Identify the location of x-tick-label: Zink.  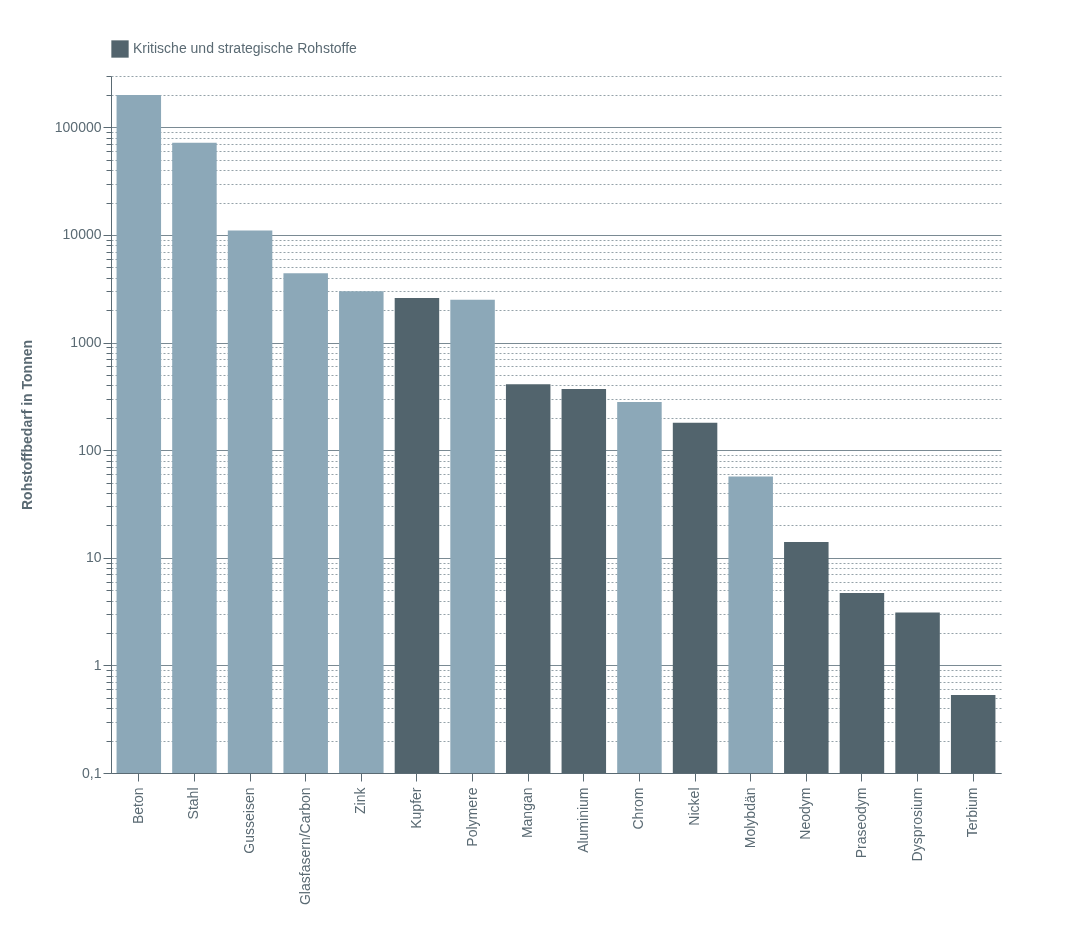
(360, 800).